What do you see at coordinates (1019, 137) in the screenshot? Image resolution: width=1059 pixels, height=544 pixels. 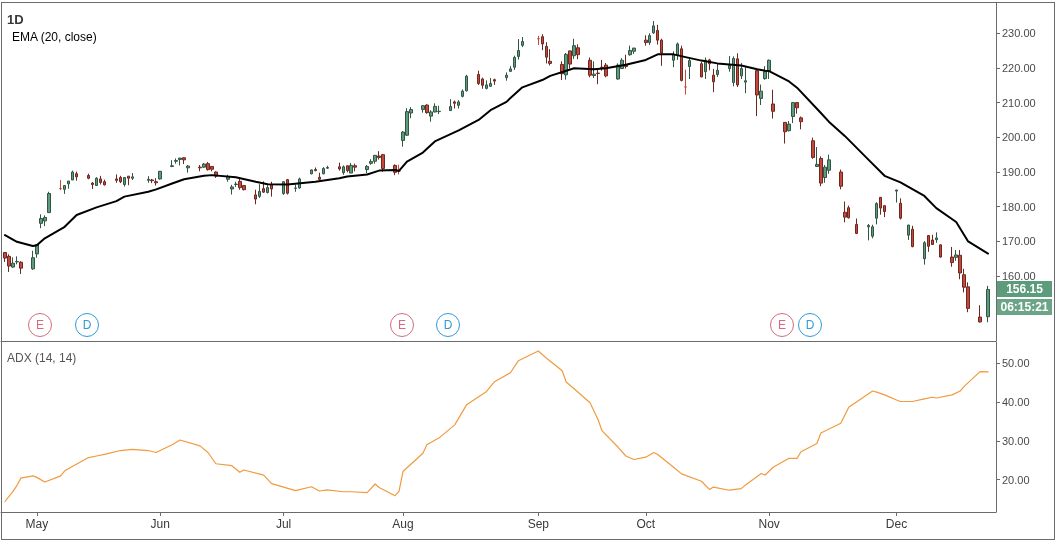 I see `y-tick-label: 200.00` at bounding box center [1019, 137].